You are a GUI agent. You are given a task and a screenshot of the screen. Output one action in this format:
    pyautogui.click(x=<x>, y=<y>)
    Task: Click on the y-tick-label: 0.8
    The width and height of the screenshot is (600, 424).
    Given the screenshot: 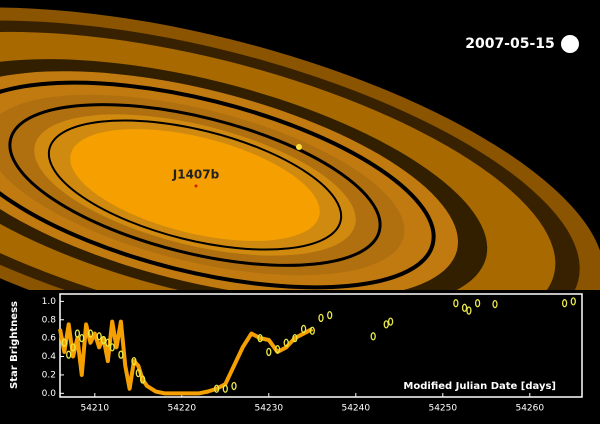 What is the action you would take?
    pyautogui.click(x=49, y=320)
    